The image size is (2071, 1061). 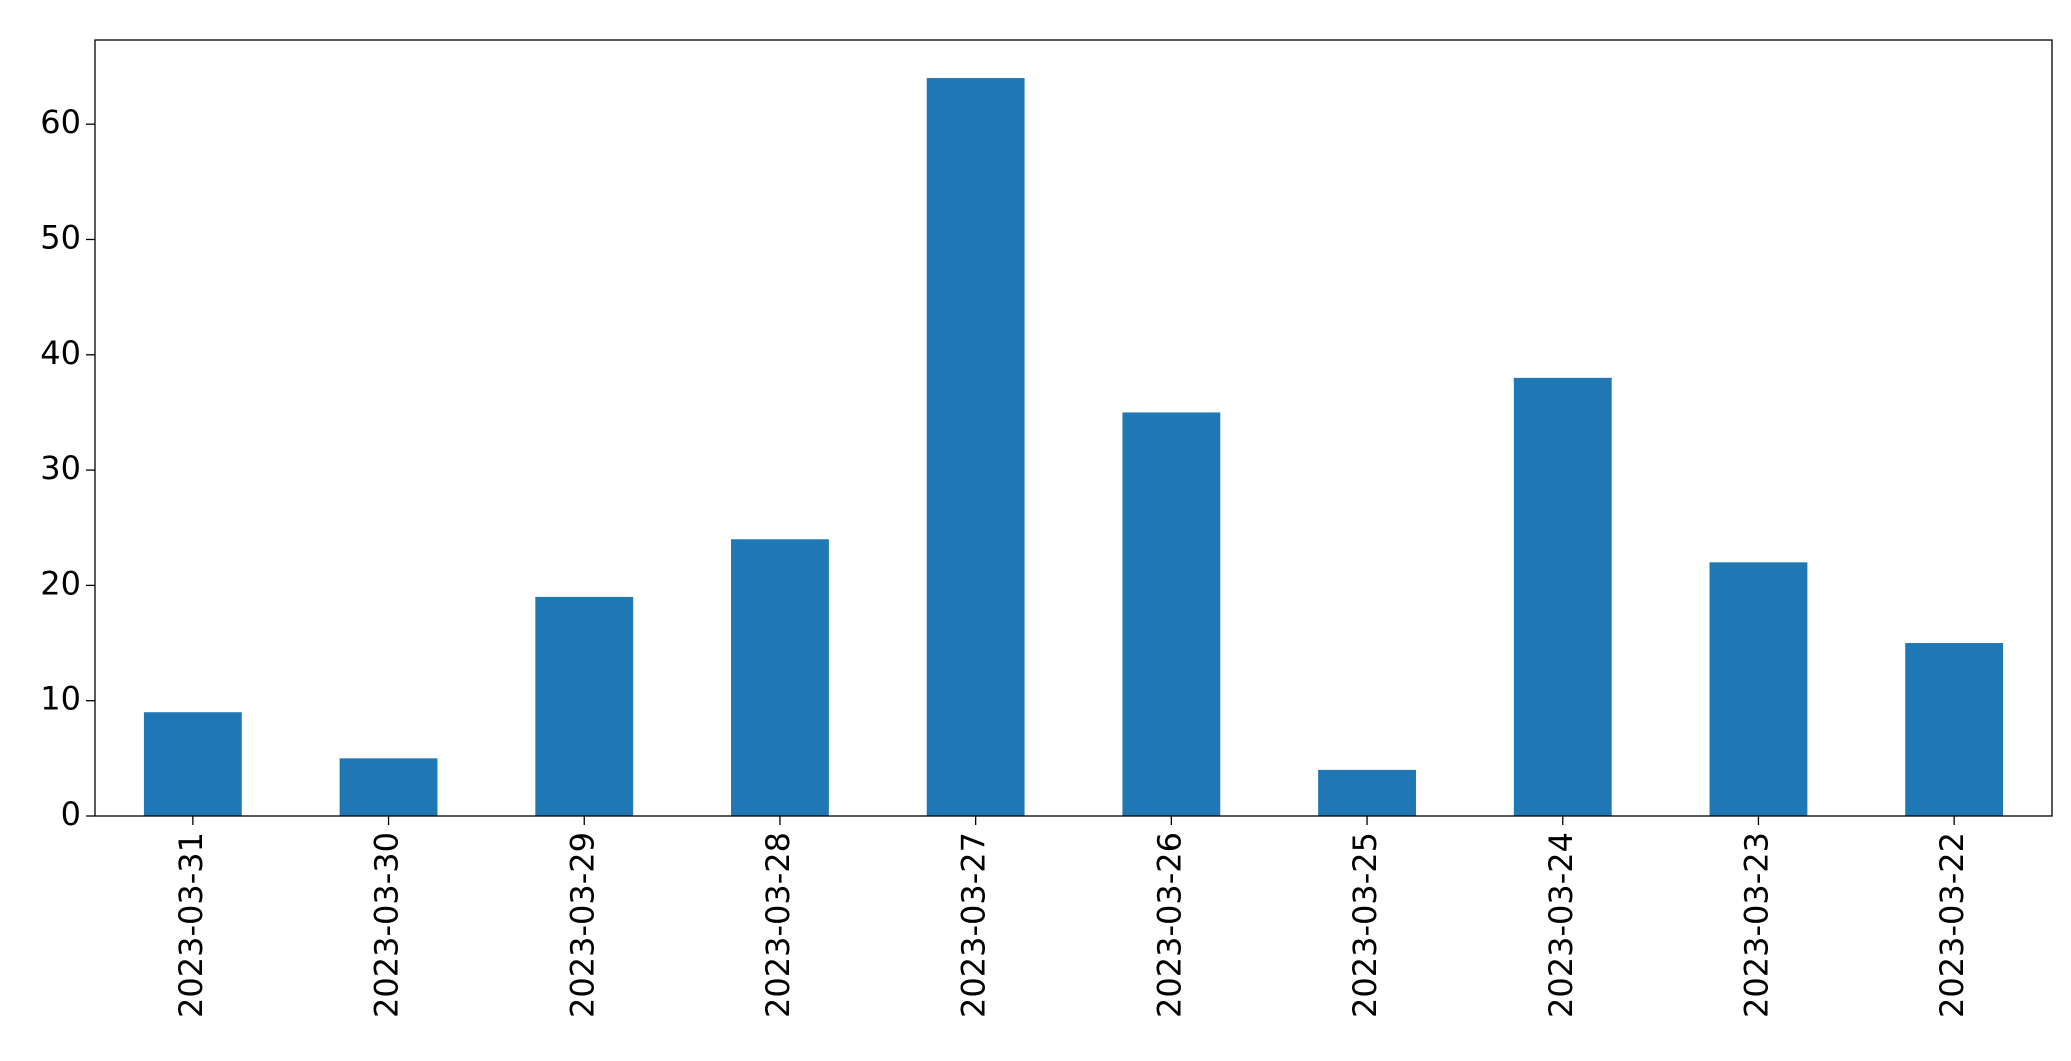 What do you see at coordinates (582, 925) in the screenshot?
I see `x-tick-label: 2023-03-29` at bounding box center [582, 925].